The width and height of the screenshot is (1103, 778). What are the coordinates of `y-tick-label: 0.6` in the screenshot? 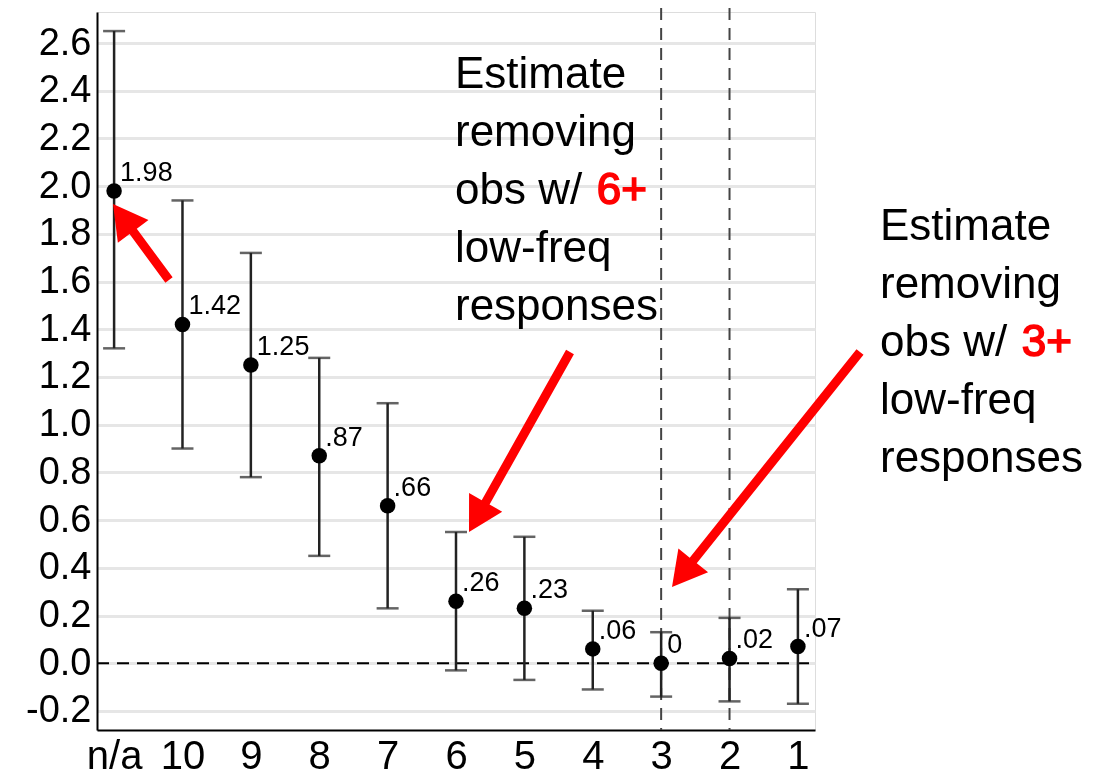 It's located at (65, 518).